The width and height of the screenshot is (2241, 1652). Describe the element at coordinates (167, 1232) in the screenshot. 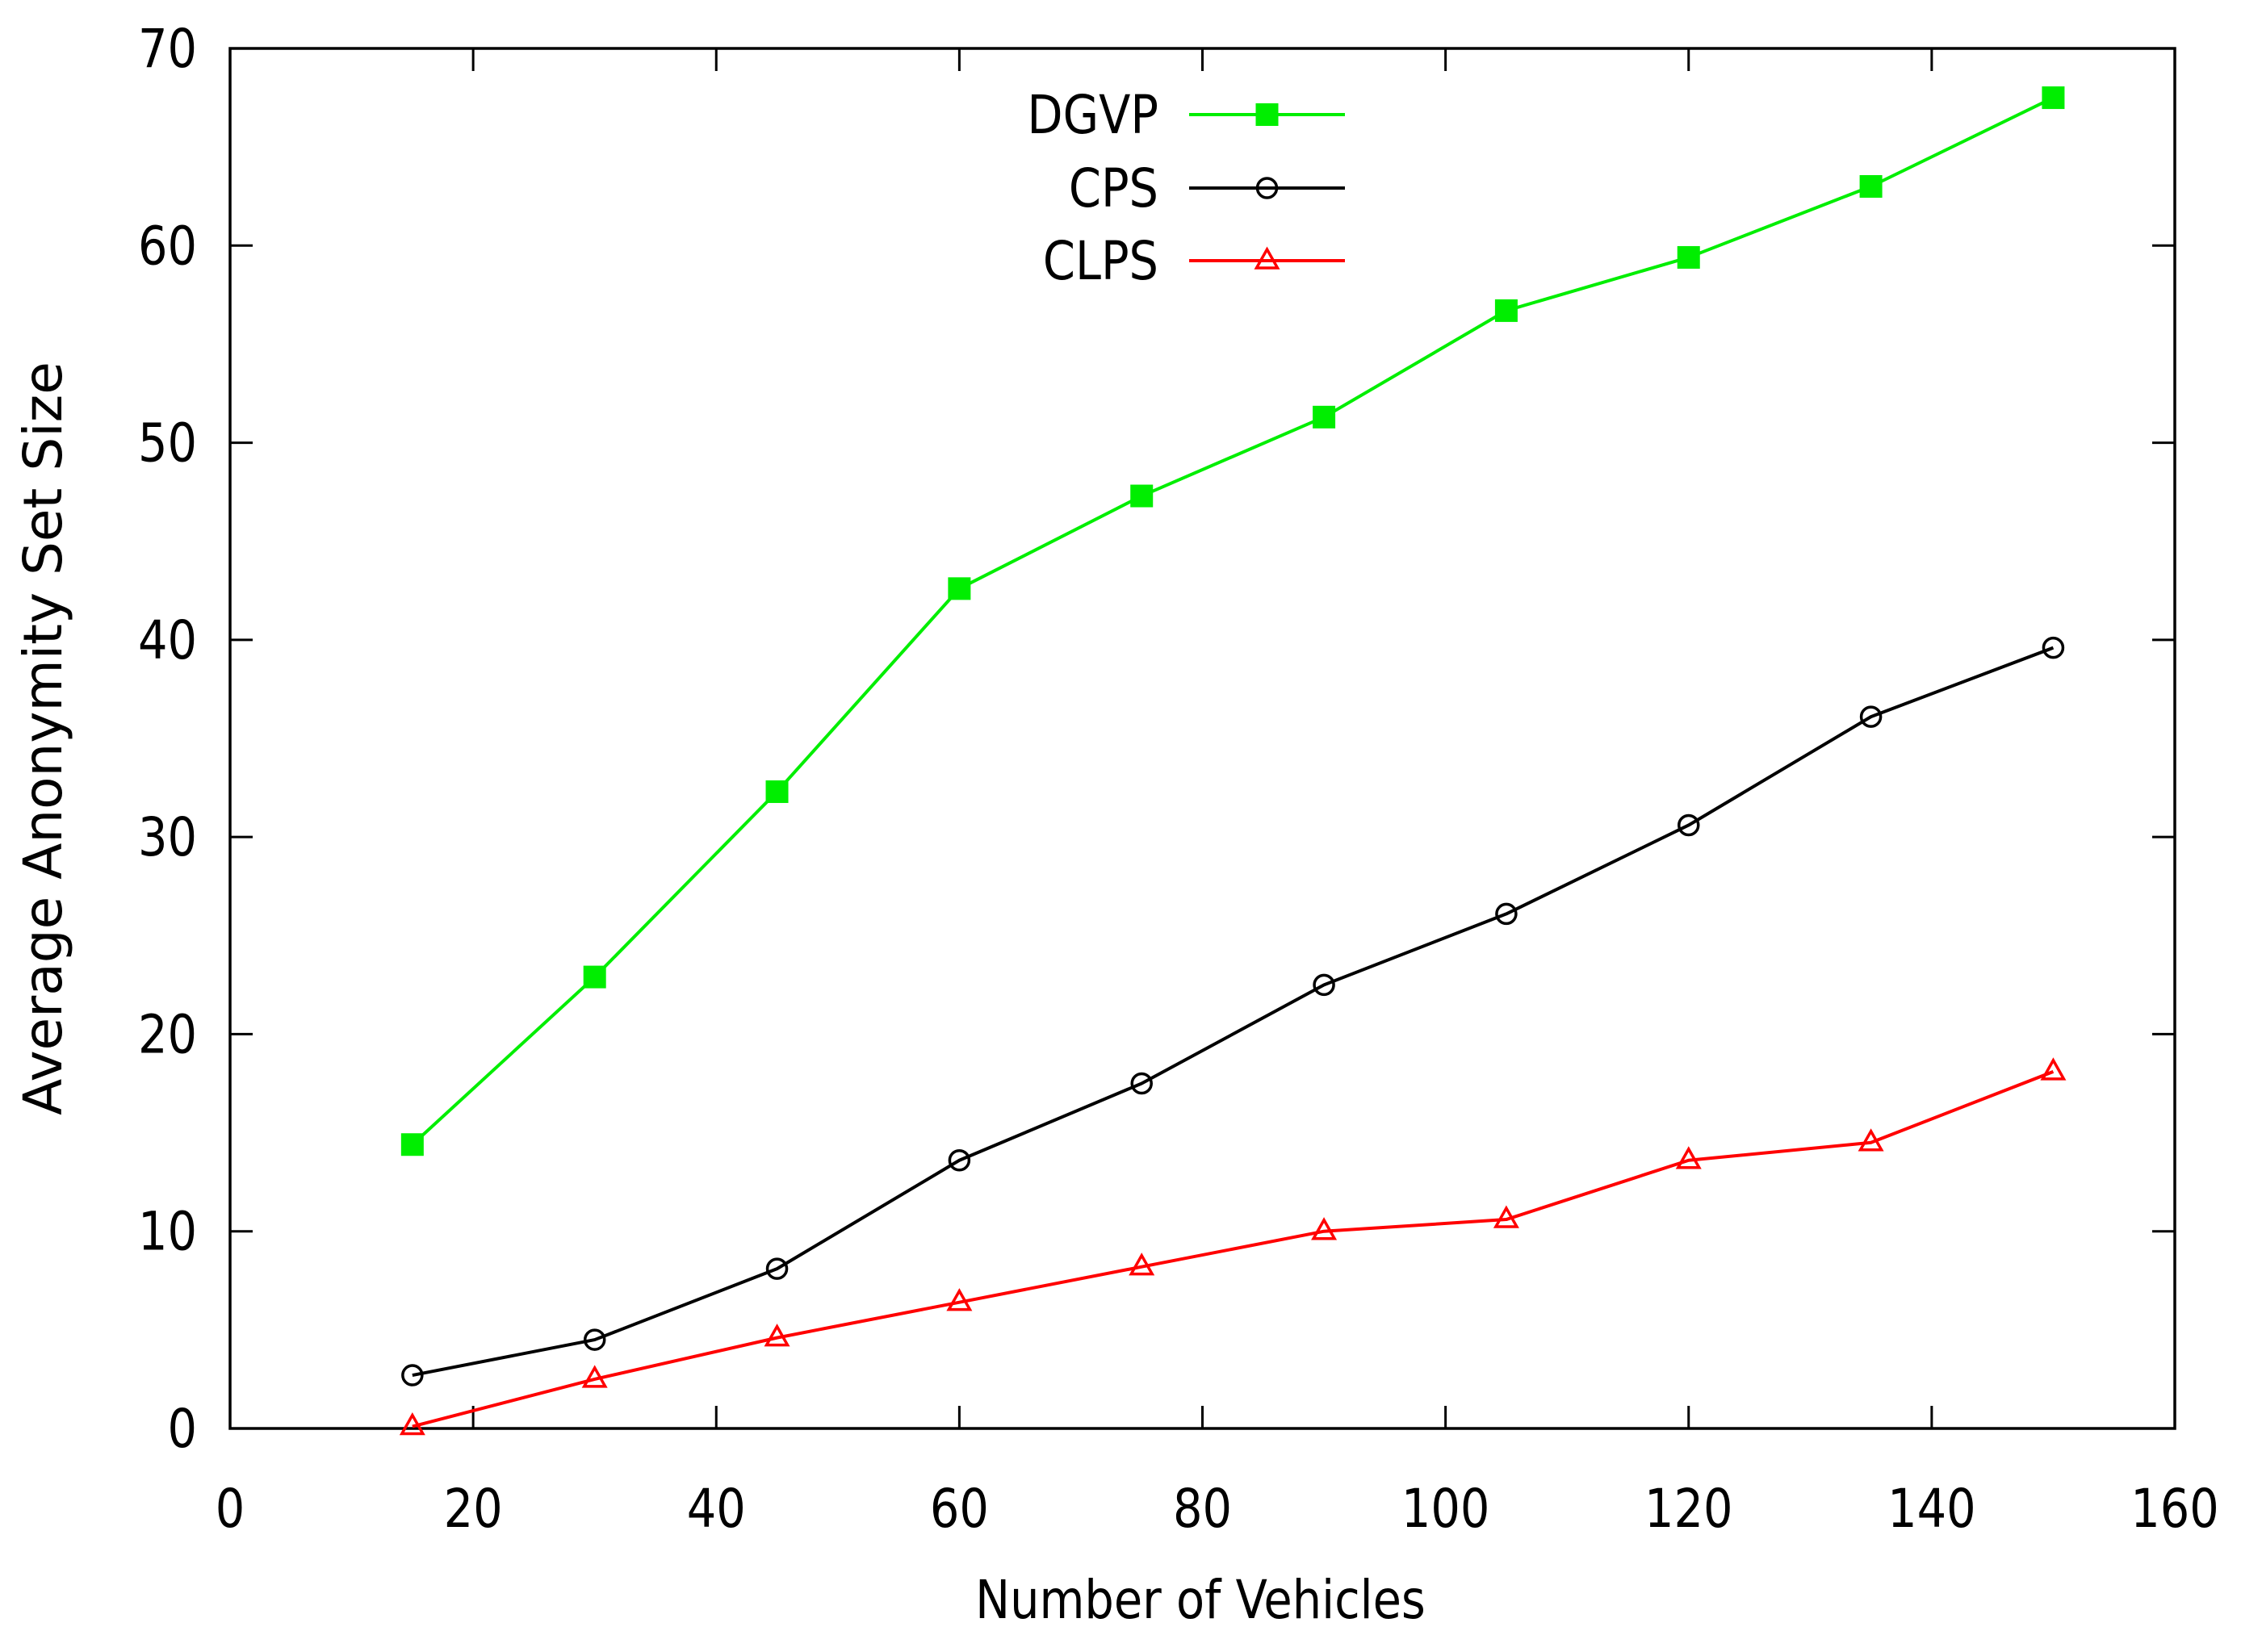

I see `y-tick-label: 10` at that location.